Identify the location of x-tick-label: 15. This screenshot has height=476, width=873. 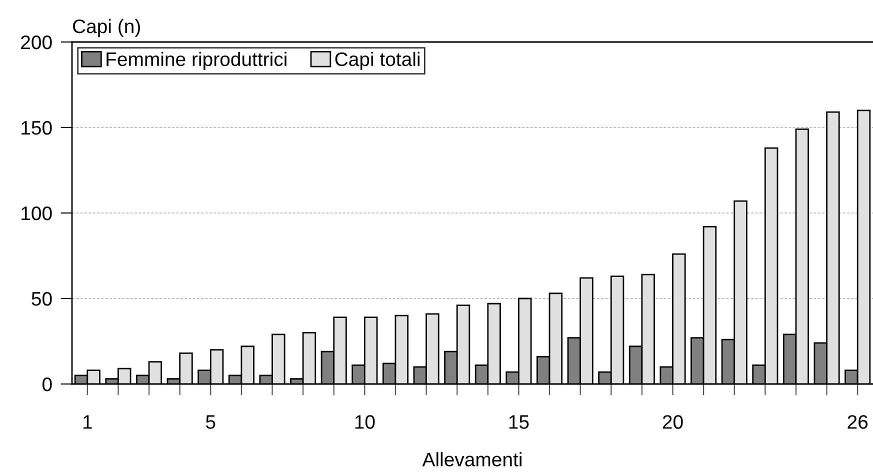
(519, 422).